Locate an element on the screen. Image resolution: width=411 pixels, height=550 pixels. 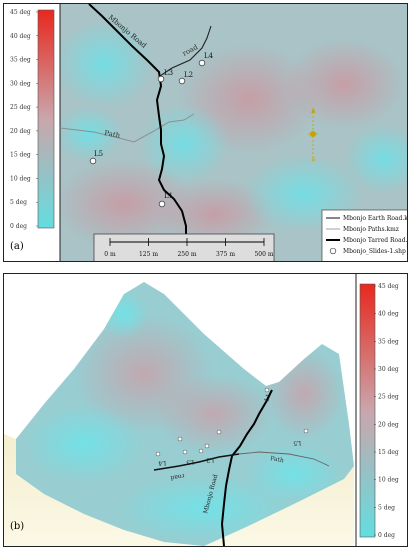
landslide-l2: L2 is located at coordinates (185, 78).